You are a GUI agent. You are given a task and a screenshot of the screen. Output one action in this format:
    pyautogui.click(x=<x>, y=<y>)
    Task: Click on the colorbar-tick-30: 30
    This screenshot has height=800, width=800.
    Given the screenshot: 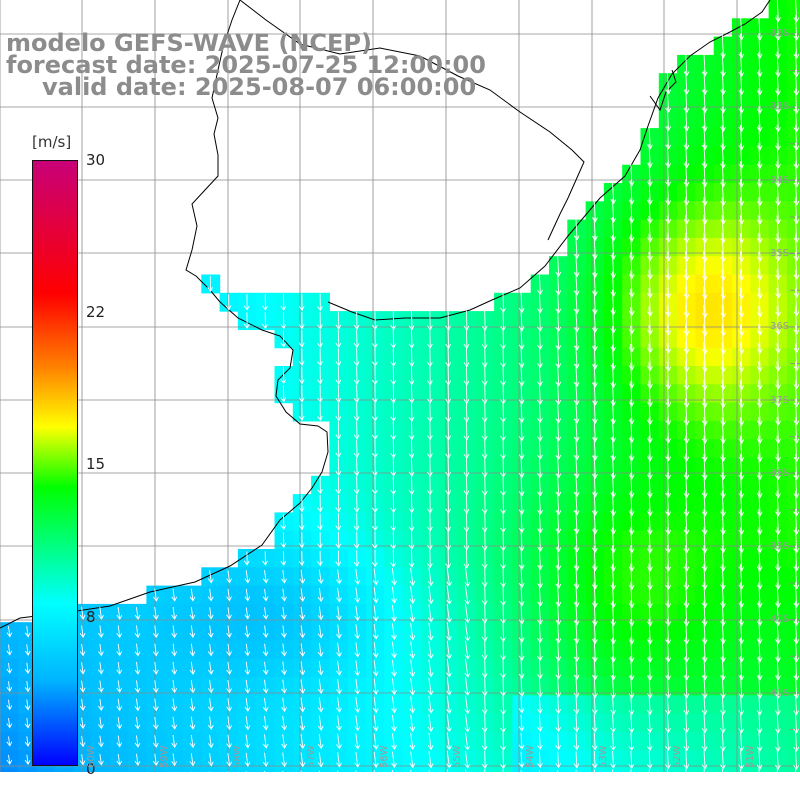 What is the action you would take?
    pyautogui.click(x=96, y=160)
    